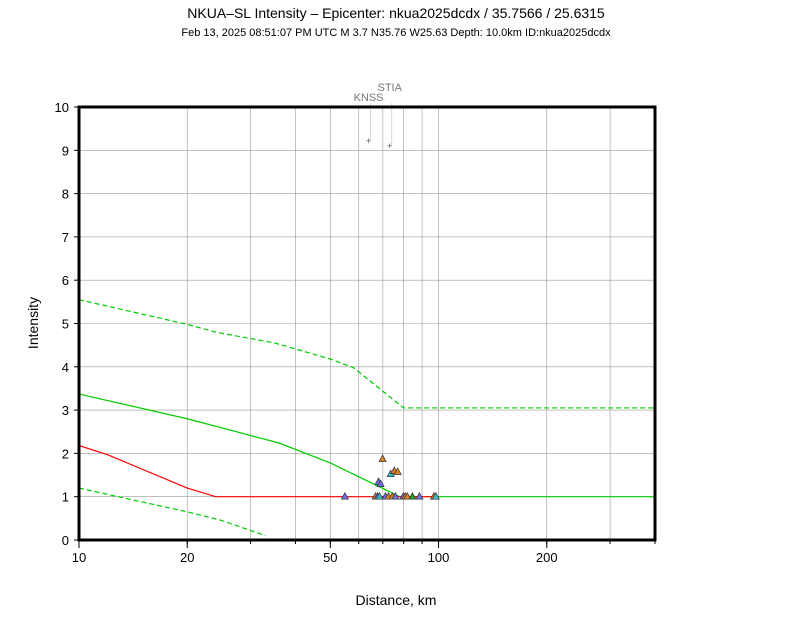 The width and height of the screenshot is (792, 617). I want to click on station-label: STIA, so click(390, 88).